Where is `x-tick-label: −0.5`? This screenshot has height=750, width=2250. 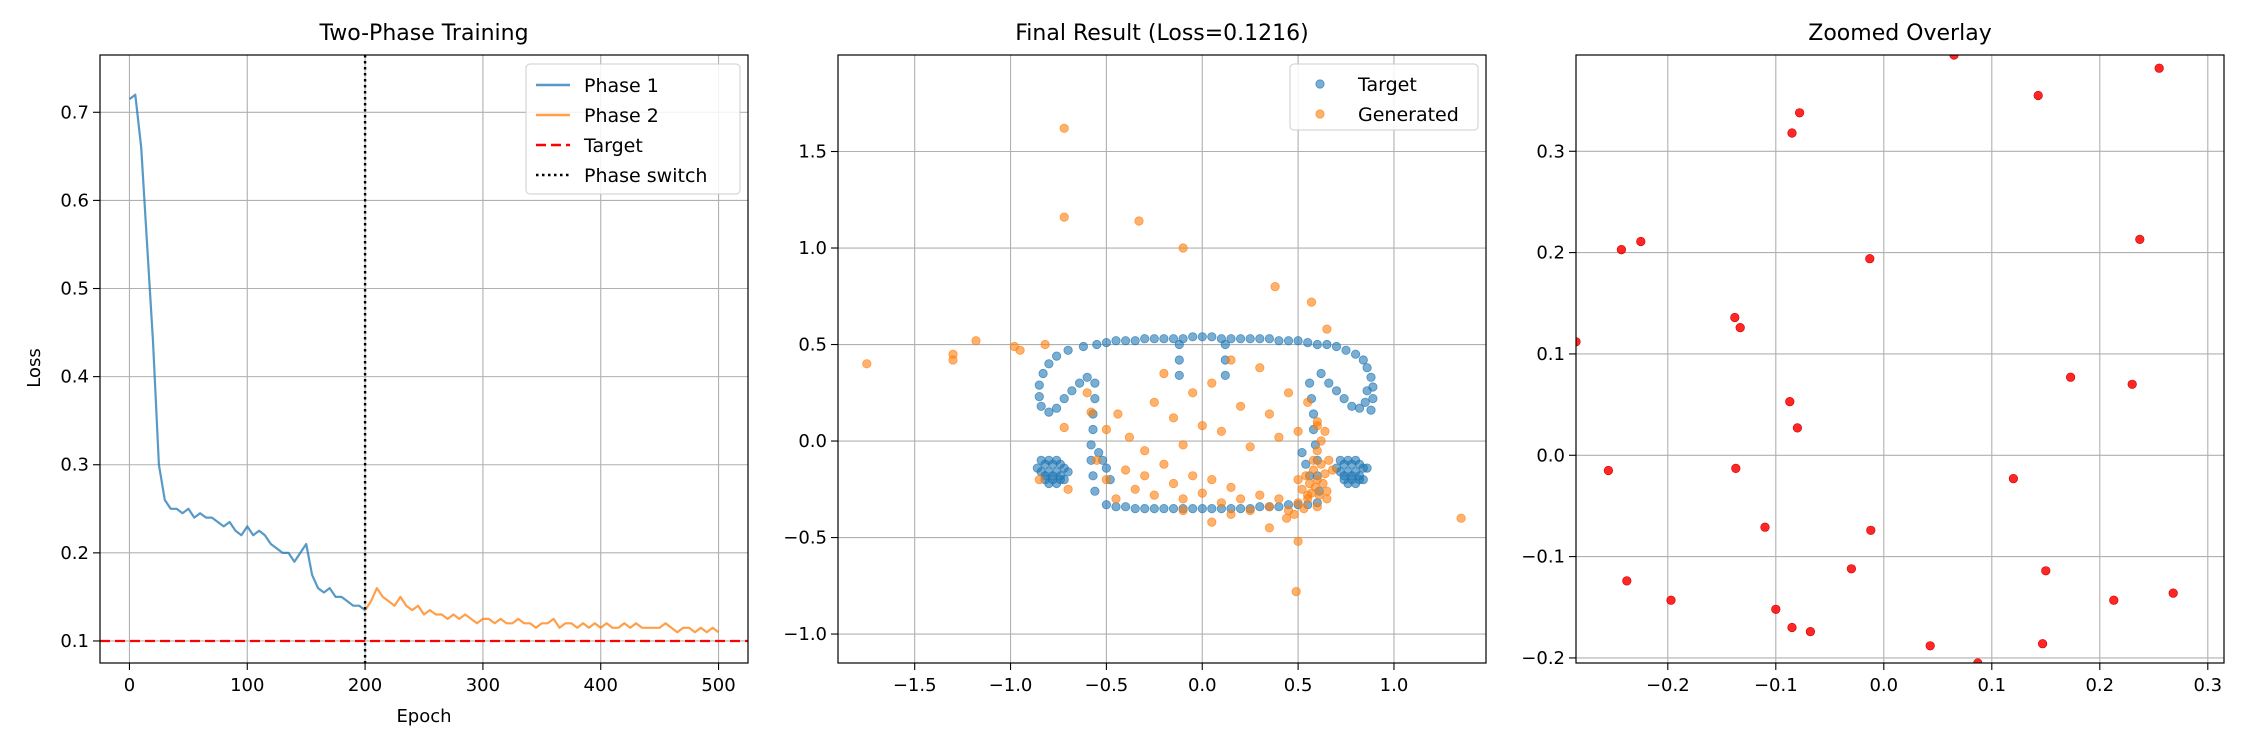 x-tick-label: −0.5 is located at coordinates (1107, 685).